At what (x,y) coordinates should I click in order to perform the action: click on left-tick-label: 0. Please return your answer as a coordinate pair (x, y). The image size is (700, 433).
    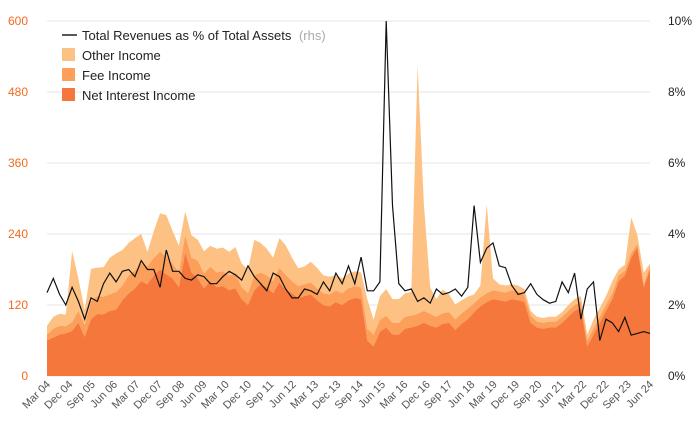
    Looking at the image, I should click on (24, 376).